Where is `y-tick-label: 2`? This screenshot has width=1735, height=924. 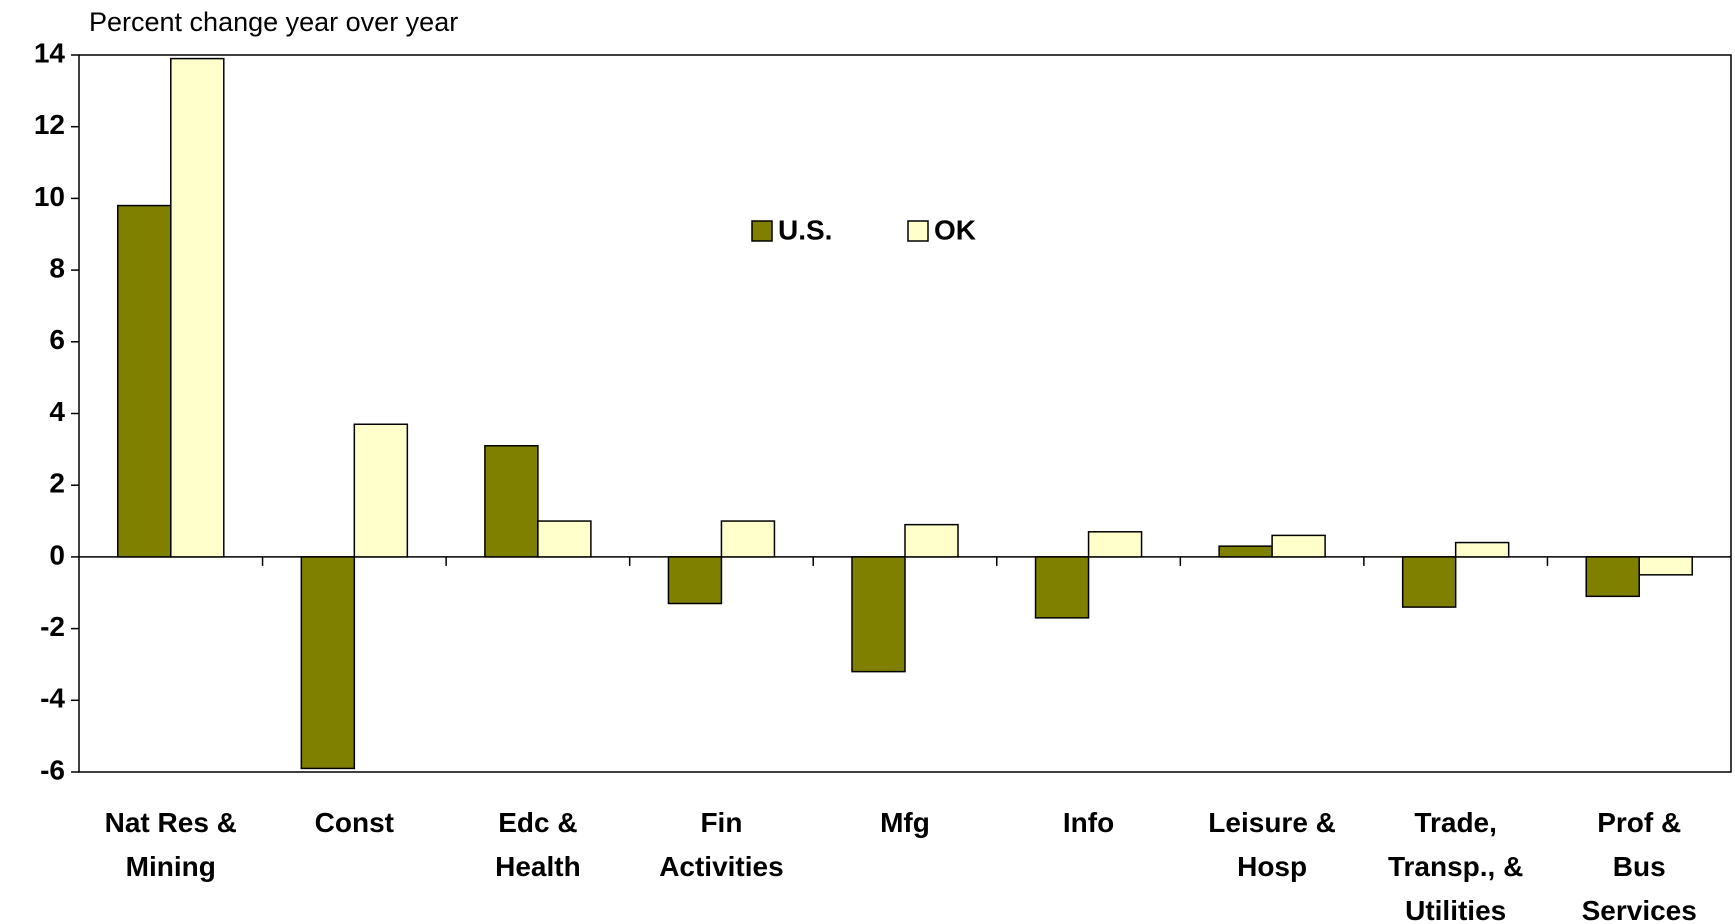
y-tick-label: 2 is located at coordinates (57, 483).